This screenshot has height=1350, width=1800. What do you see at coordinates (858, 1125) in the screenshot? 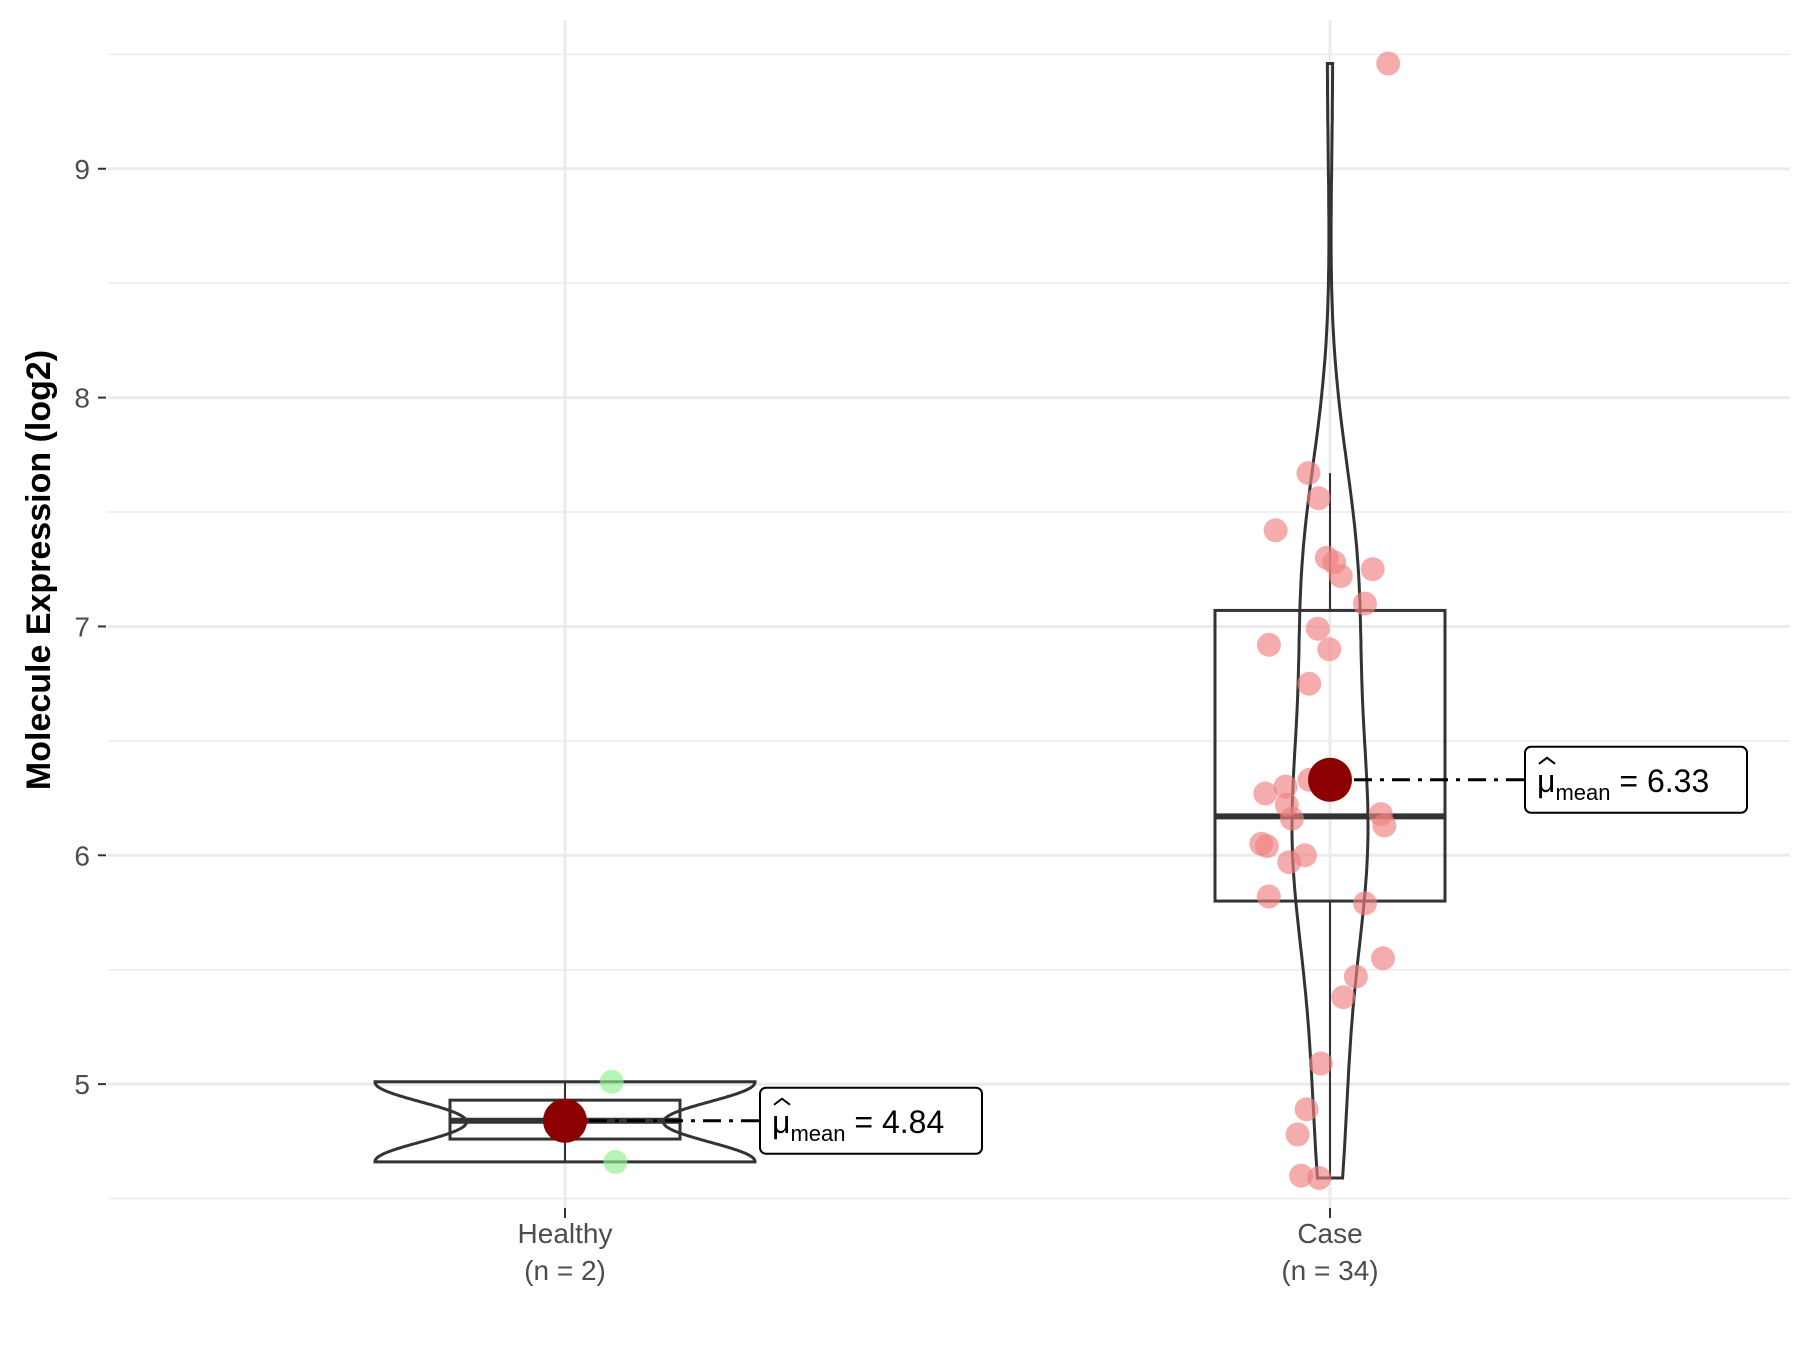
I see `mean-label: μmean = 4.84` at bounding box center [858, 1125].